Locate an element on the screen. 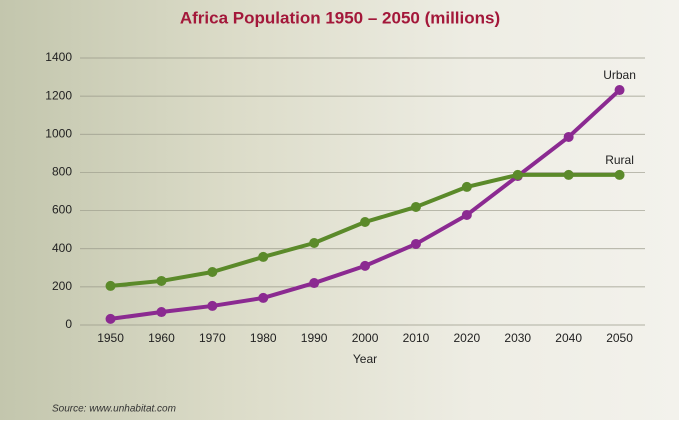  y-tick-label: 1000 is located at coordinates (58, 133).